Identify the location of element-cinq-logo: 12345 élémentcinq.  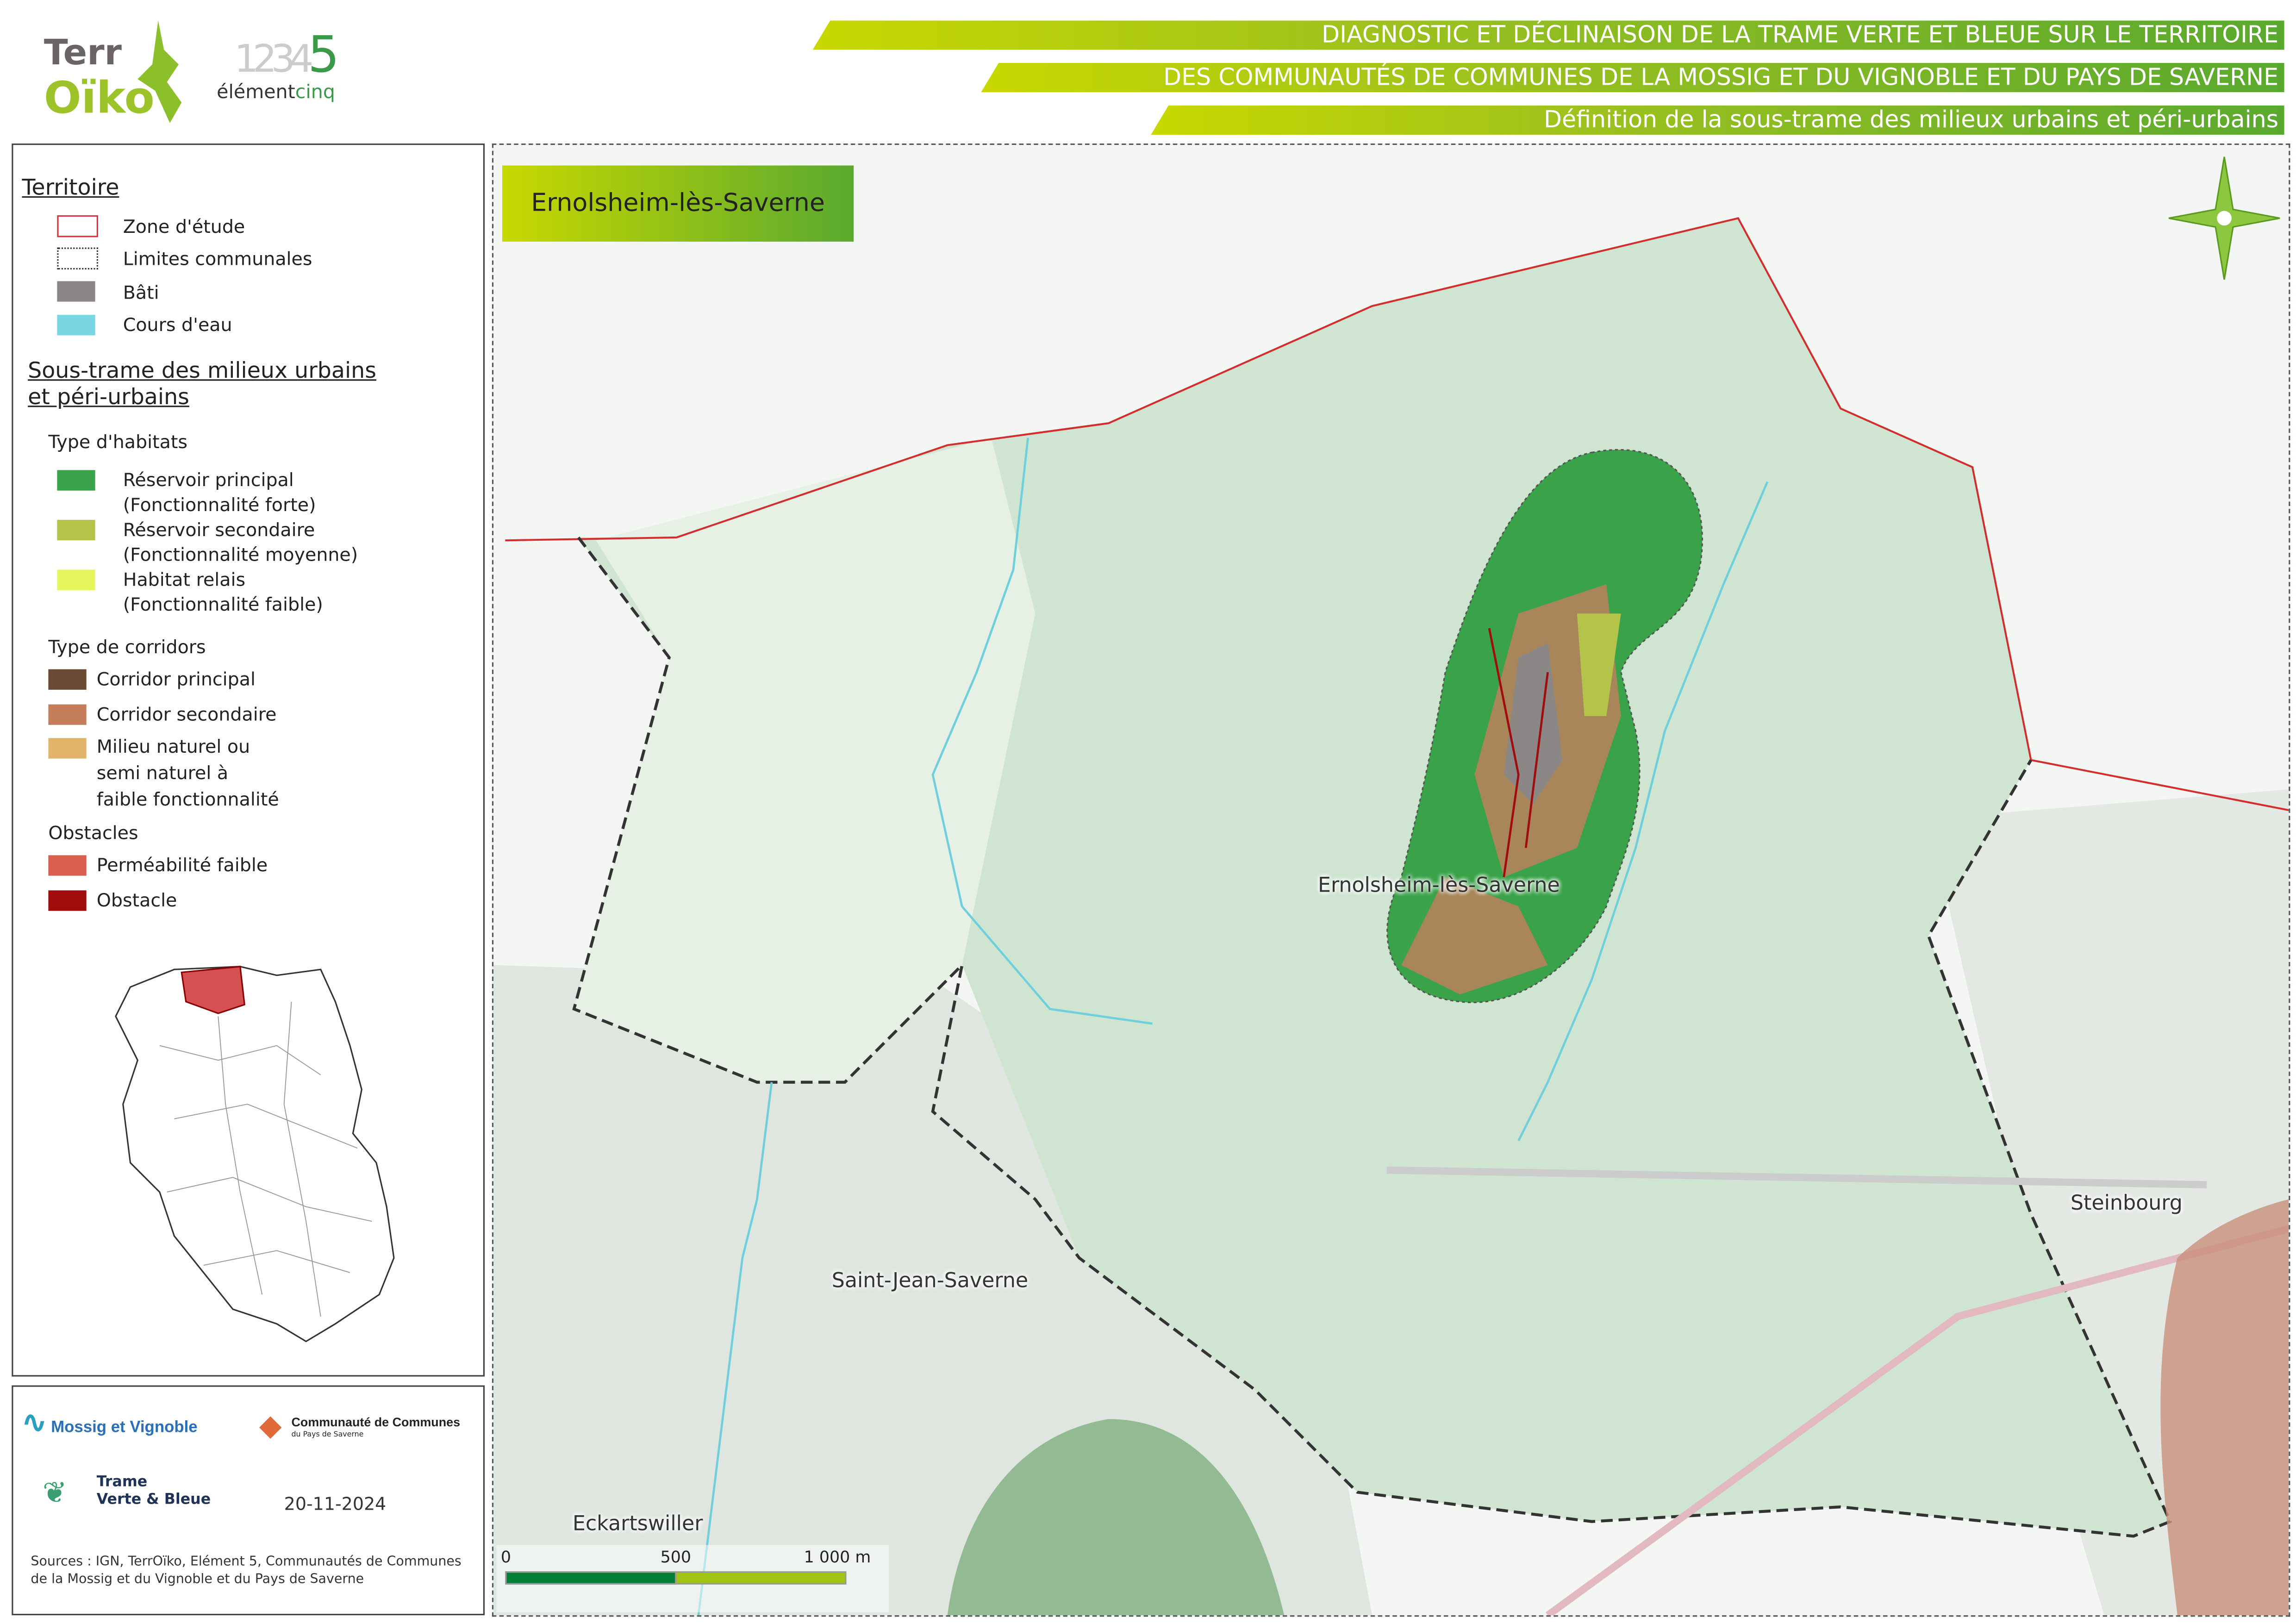
(278, 65).